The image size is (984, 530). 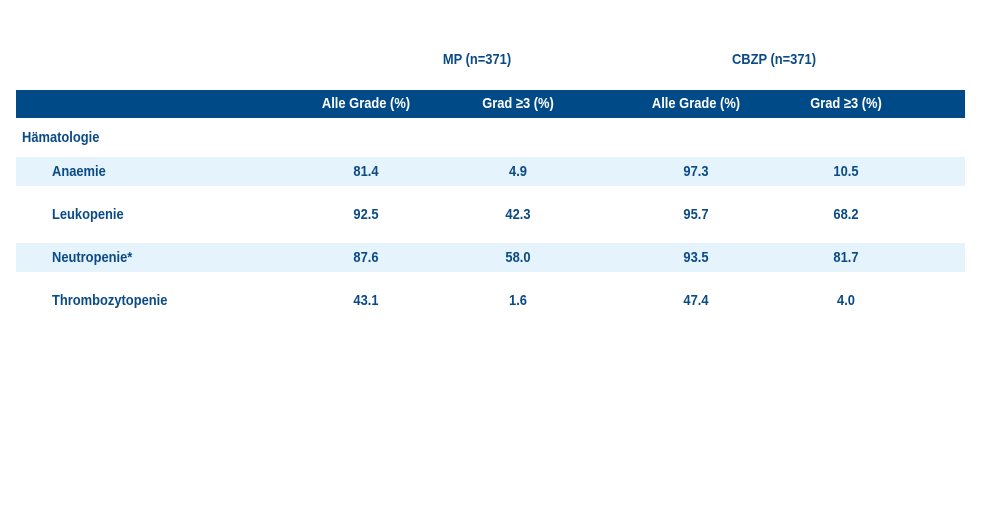 What do you see at coordinates (846, 257) in the screenshot?
I see `table-cell: 81.7` at bounding box center [846, 257].